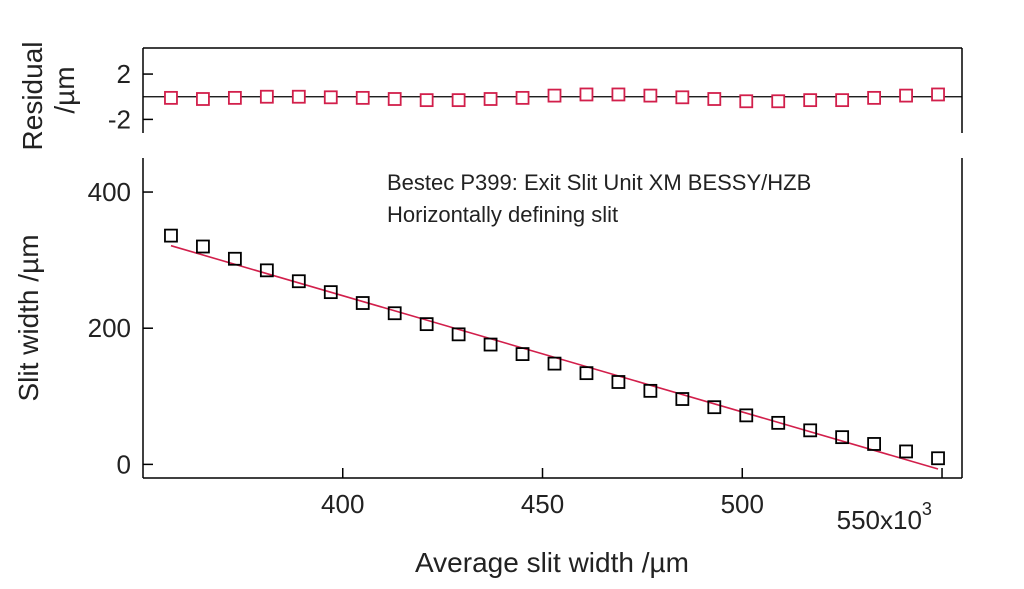  Describe the element at coordinates (109, 192) in the screenshot. I see `main-y-tick-label: 400` at that location.